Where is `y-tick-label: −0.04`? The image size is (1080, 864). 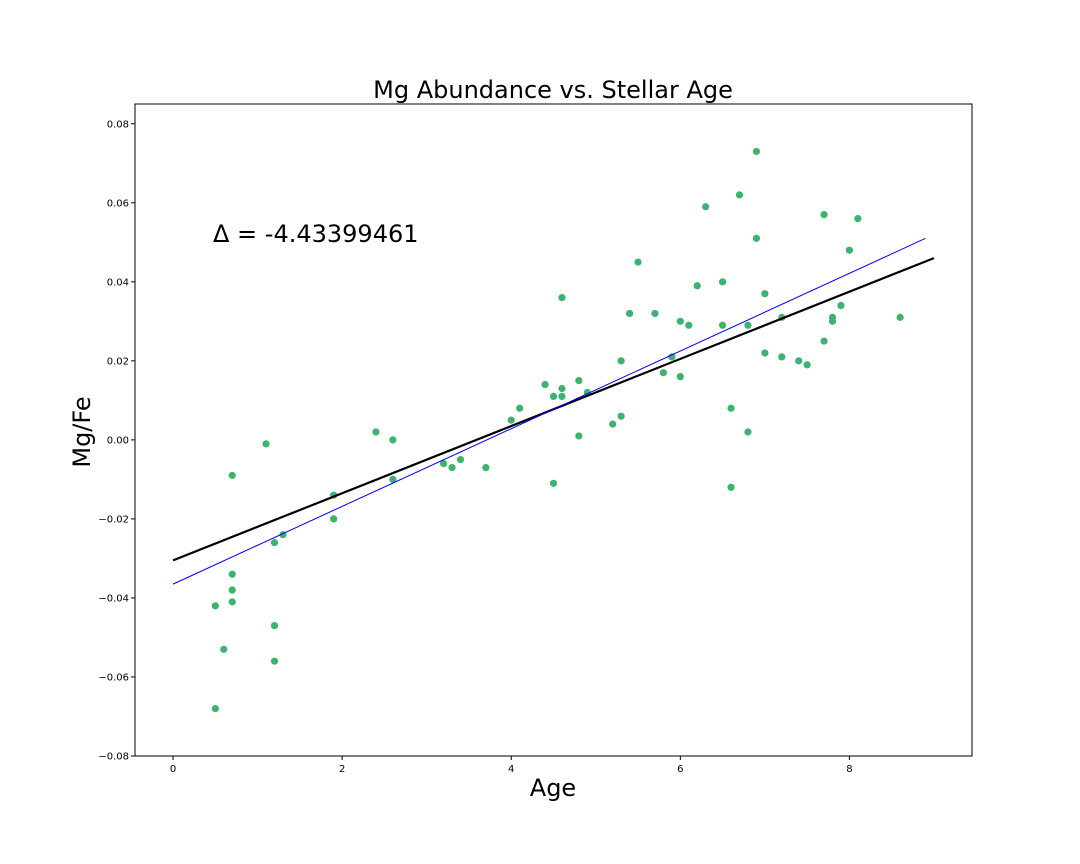
y-tick-label: −0.04 is located at coordinates (113, 598).